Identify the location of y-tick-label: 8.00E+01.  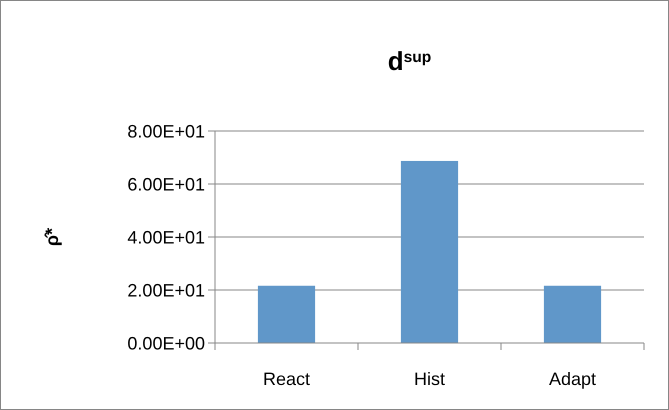
(166, 131).